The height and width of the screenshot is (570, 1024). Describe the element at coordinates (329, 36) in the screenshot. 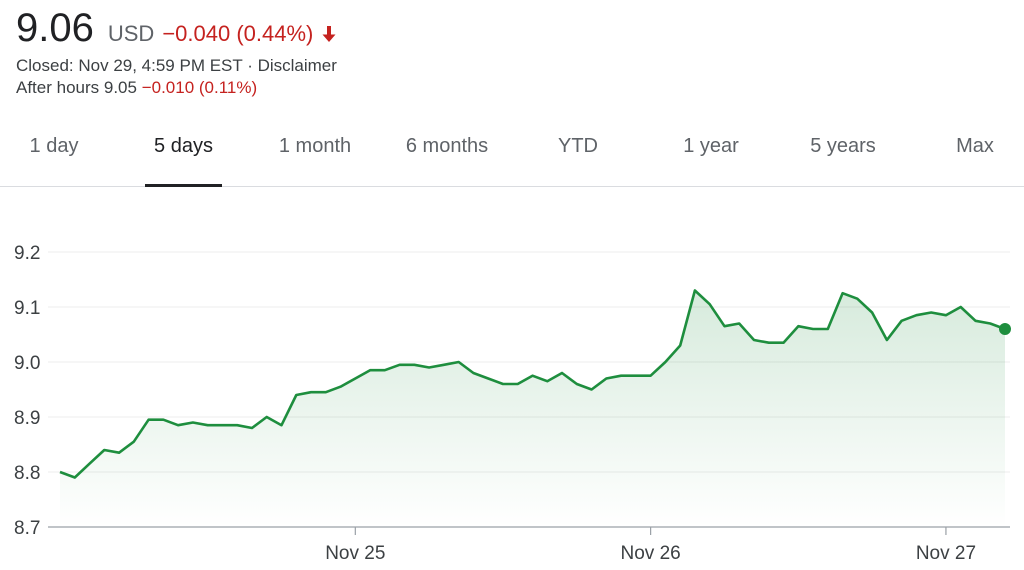

I see `down-arrow-icon` at that location.